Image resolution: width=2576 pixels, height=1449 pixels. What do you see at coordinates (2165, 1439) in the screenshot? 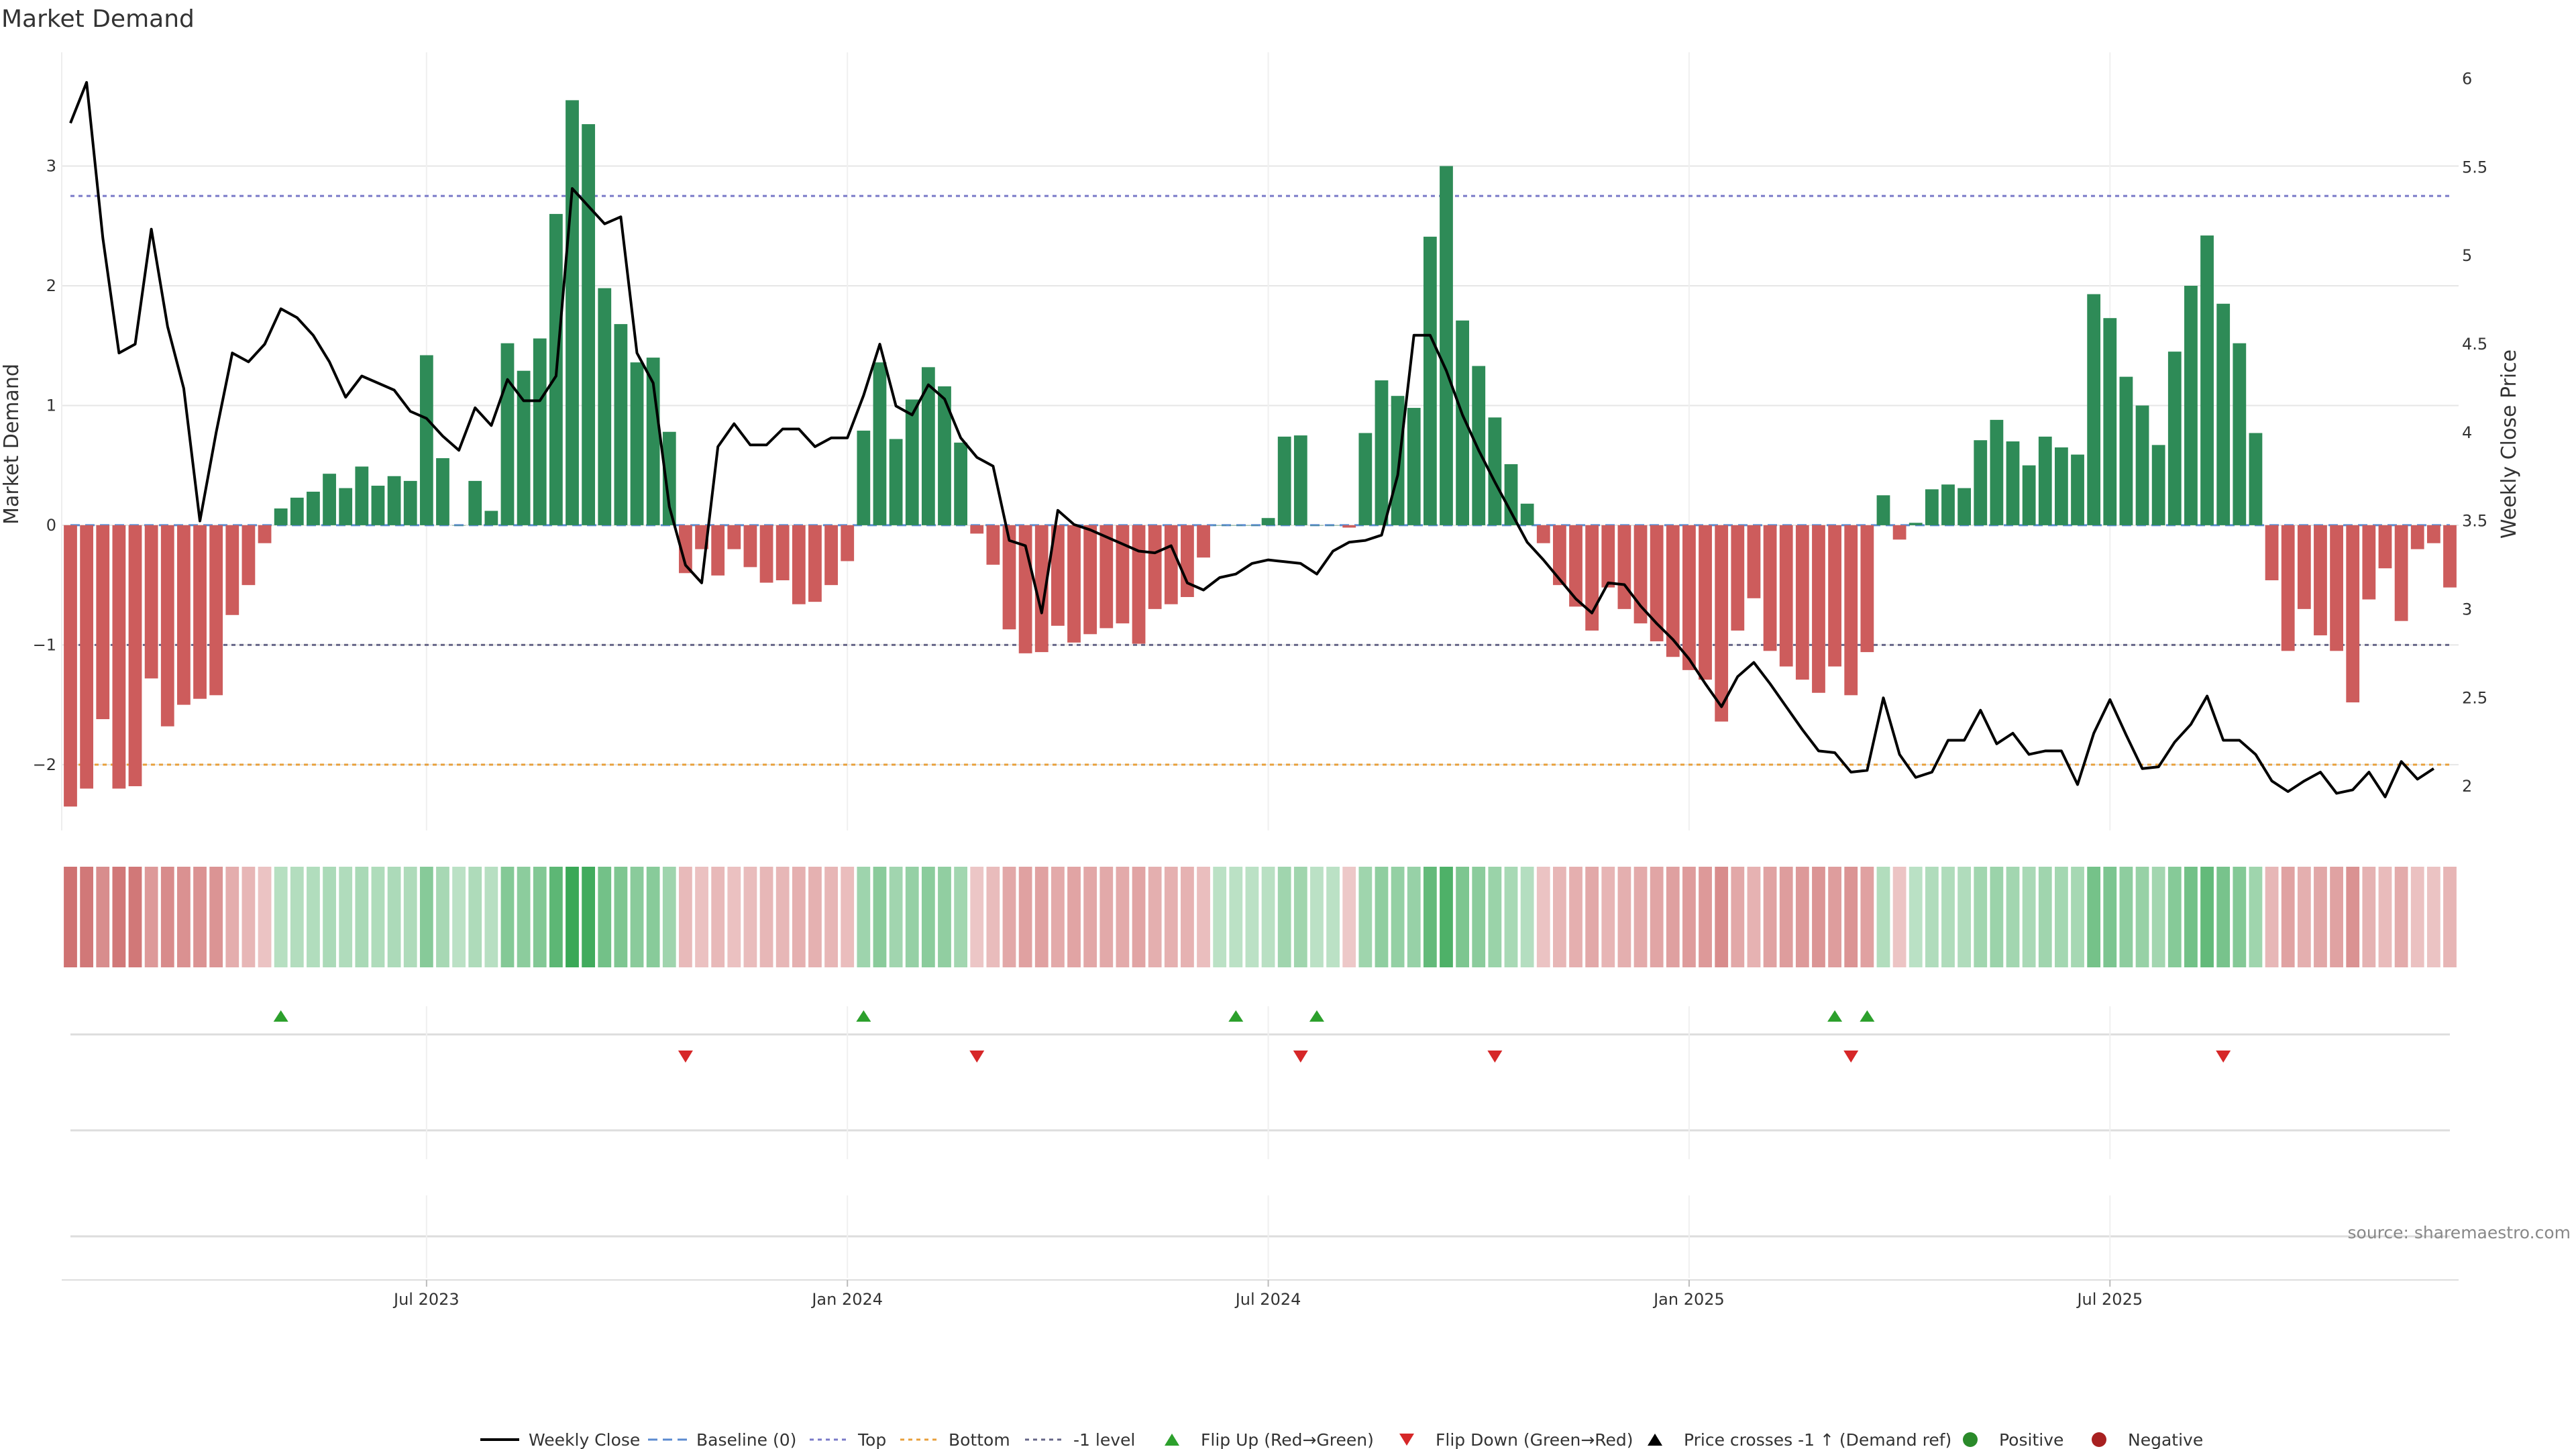
I see `legend-label: Negative` at bounding box center [2165, 1439].